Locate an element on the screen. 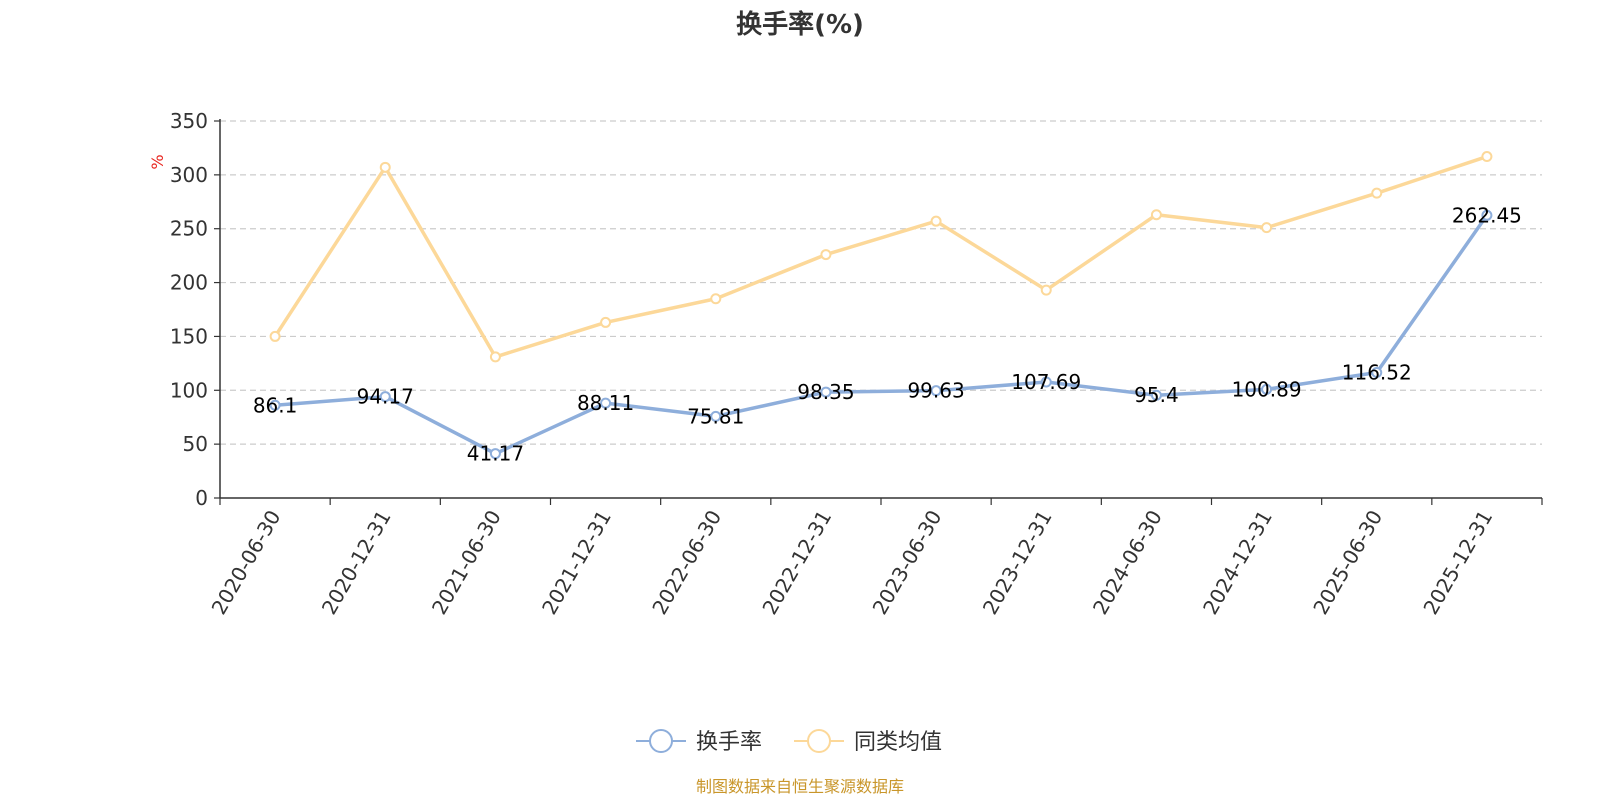 The height and width of the screenshot is (800, 1600). data-label: 116.52 is located at coordinates (1377, 372).